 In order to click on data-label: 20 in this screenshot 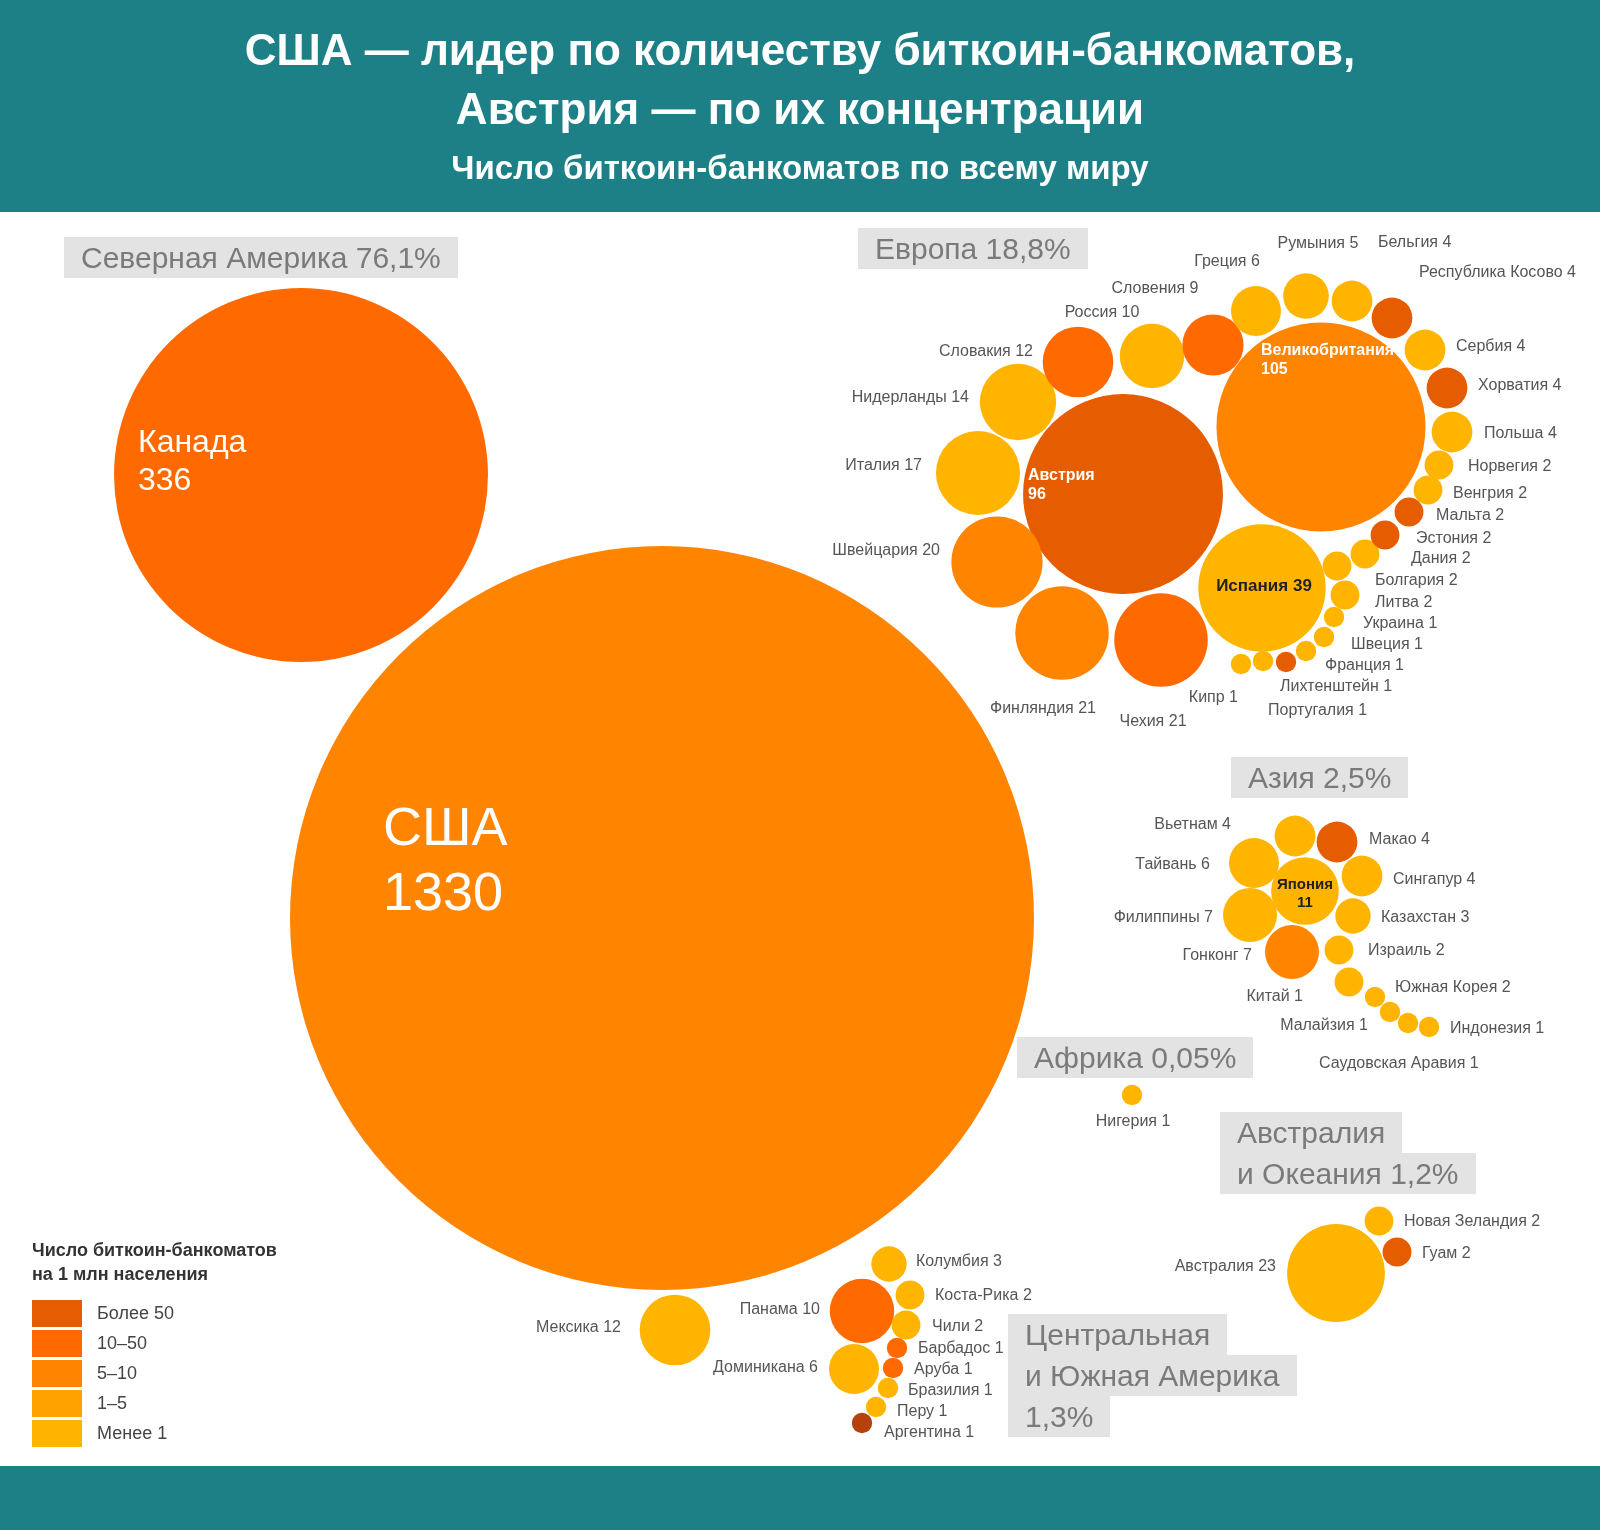, I will do `click(931, 549)`.